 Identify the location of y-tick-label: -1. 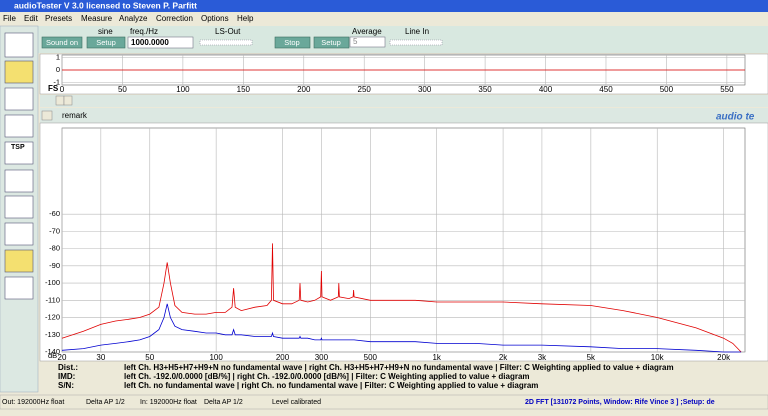
(56, 81).